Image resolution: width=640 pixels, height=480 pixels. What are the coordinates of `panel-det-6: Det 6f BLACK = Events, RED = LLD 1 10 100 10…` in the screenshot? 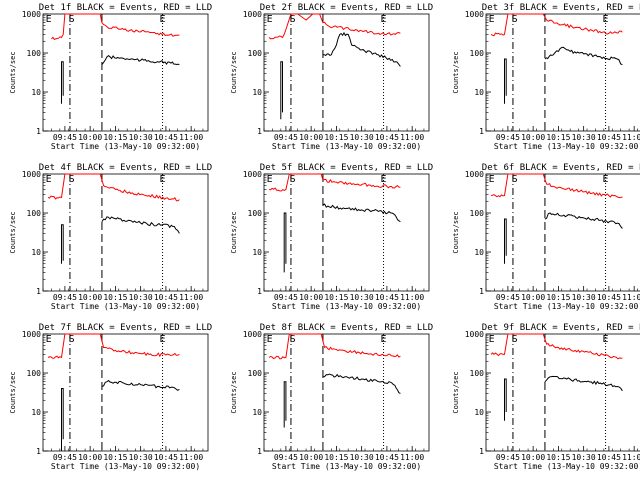 It's located at (546, 237).